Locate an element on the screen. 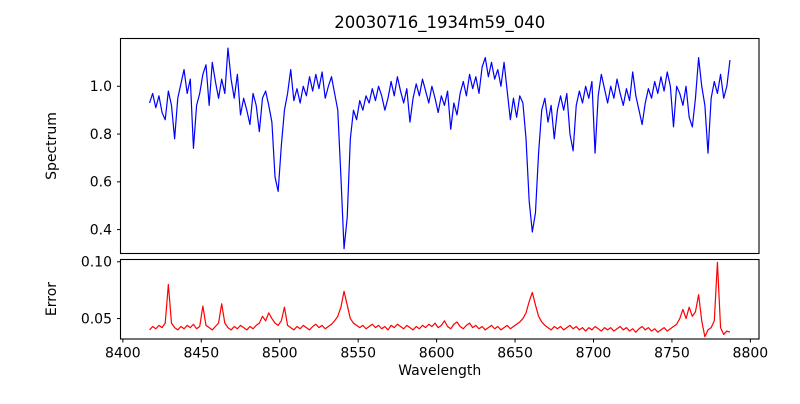 Image resolution: width=800 pixels, height=404 pixels. error-line is located at coordinates (440, 299).